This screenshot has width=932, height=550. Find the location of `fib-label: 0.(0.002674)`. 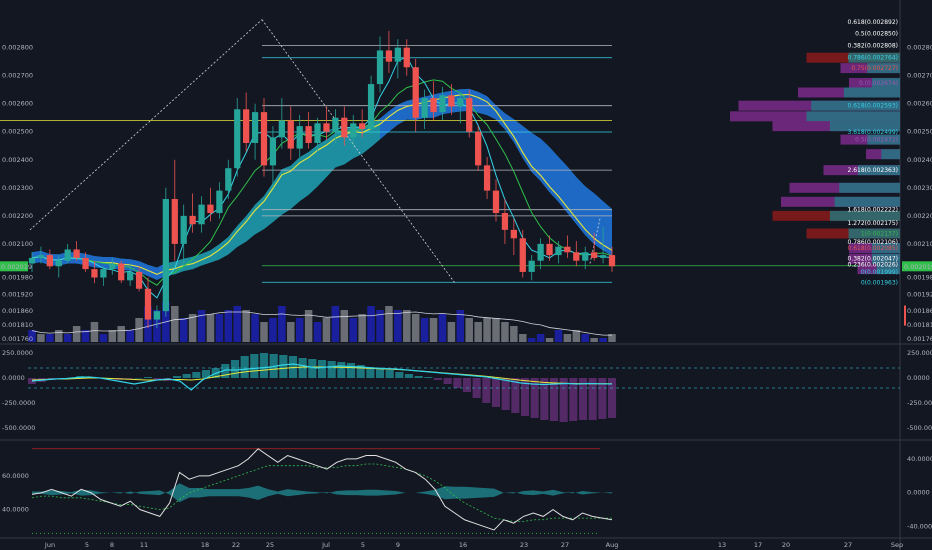

fib-label: 0.(0.002674) is located at coordinates (878, 83).